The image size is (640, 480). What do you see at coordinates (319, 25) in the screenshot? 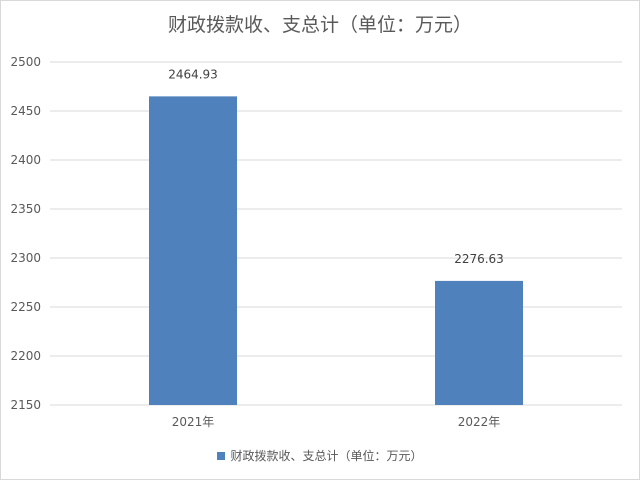
I see `chart-title: 财政拨款收、支总计（单位：万元）` at bounding box center [319, 25].